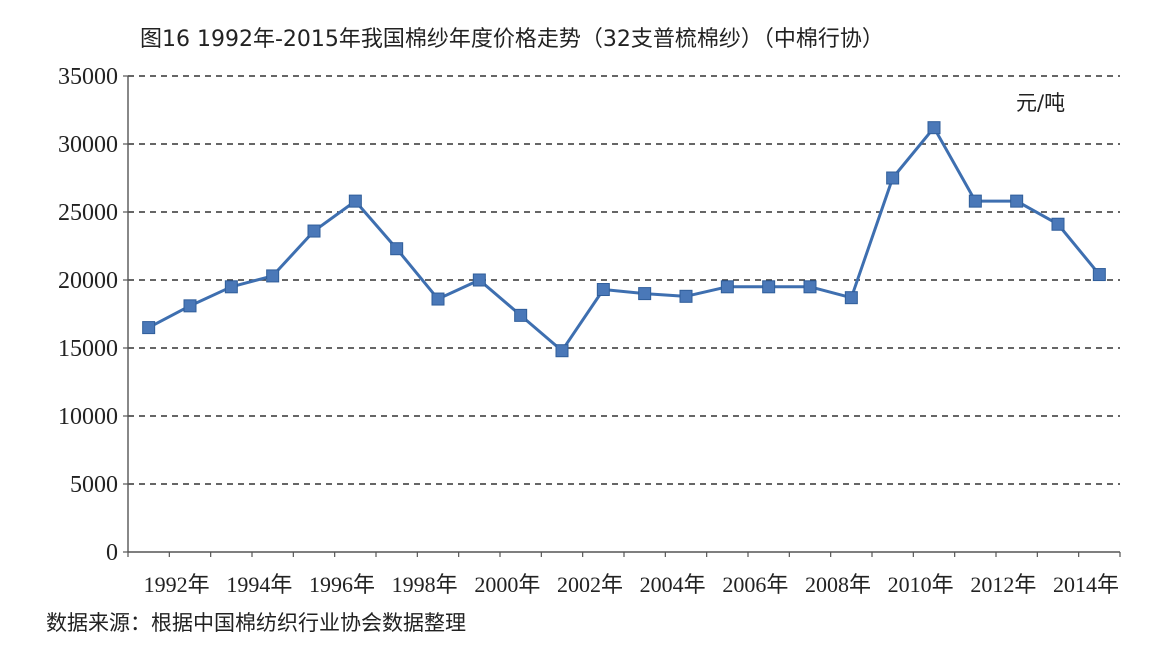 The width and height of the screenshot is (1176, 651). Describe the element at coordinates (934, 128) in the screenshot. I see `data-point-2011` at that location.